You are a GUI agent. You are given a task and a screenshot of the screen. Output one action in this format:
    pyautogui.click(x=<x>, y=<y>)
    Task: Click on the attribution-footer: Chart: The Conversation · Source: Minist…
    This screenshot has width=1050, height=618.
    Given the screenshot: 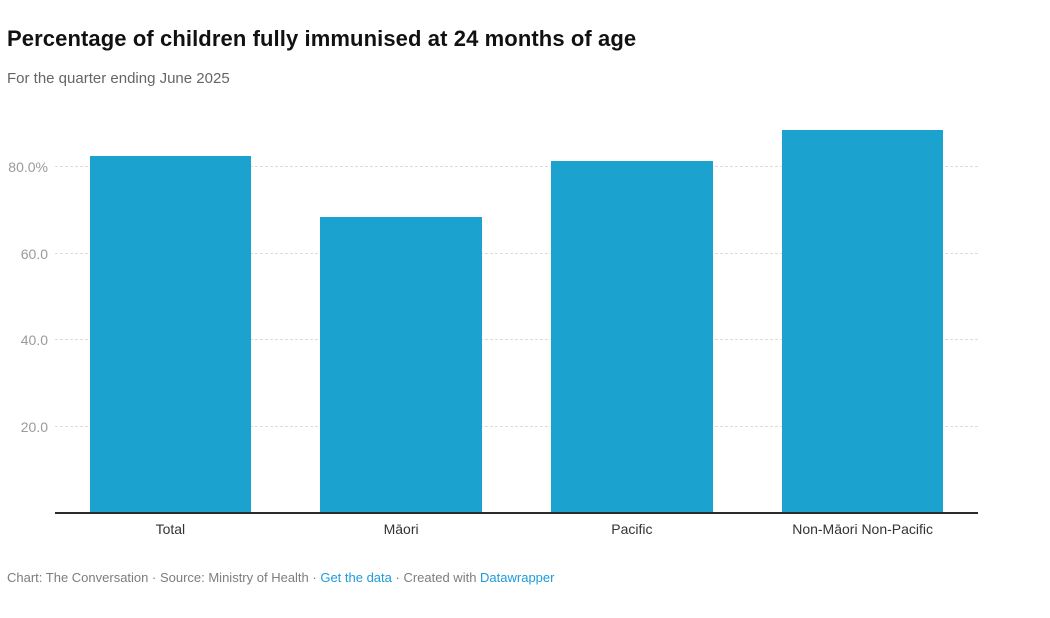 What is the action you would take?
    pyautogui.click(x=280, y=577)
    